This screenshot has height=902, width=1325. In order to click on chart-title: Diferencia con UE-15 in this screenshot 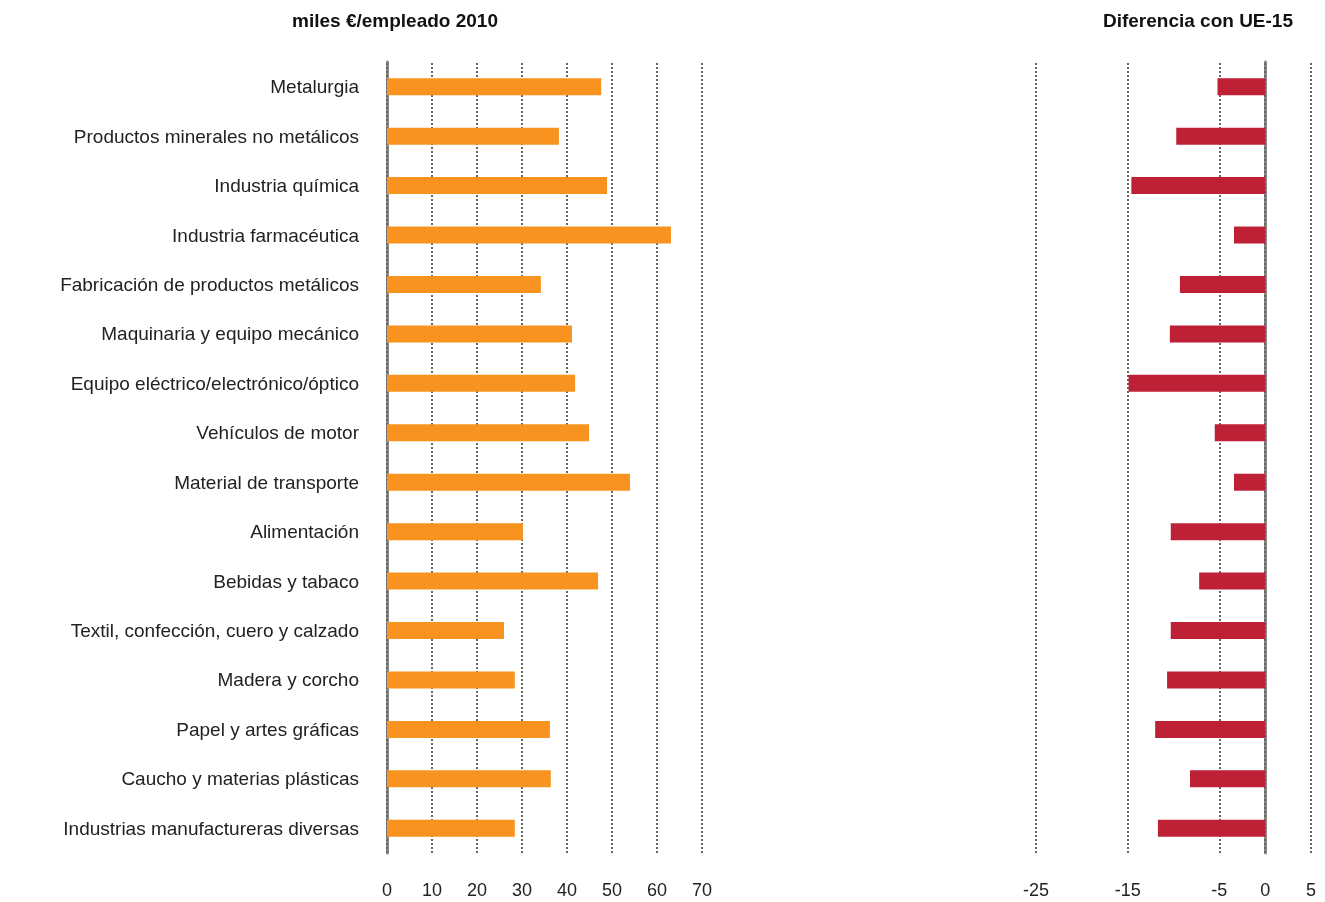, I will do `click(1198, 20)`.